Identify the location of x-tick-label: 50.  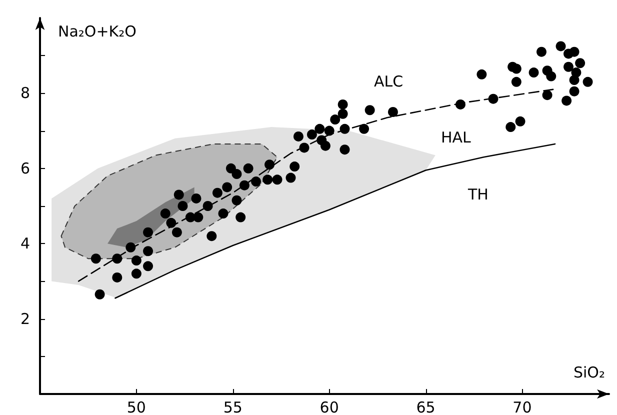
(136, 406).